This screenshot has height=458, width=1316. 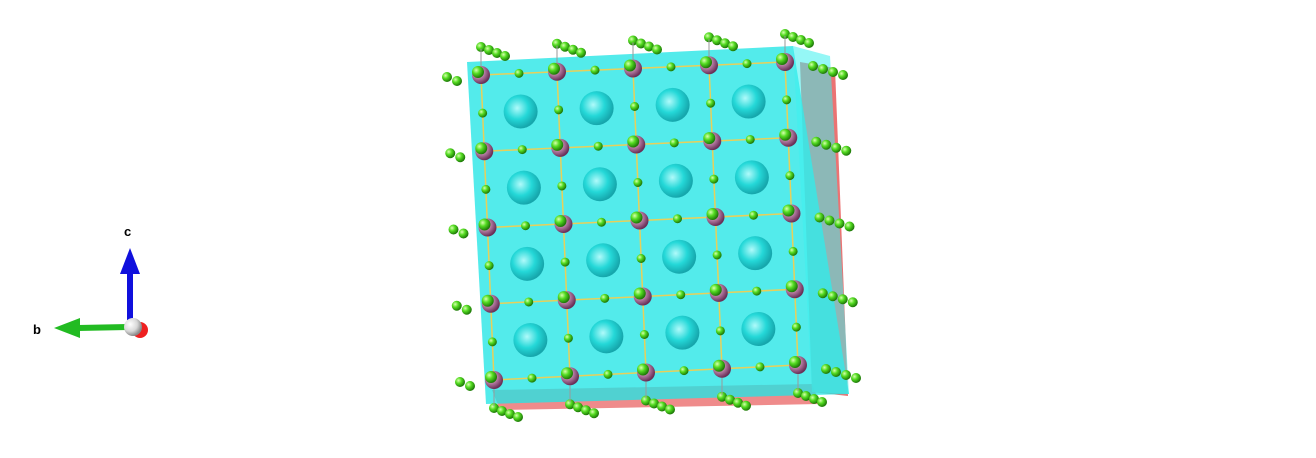 What do you see at coordinates (37, 329) in the screenshot?
I see `b-axis-label: b` at bounding box center [37, 329].